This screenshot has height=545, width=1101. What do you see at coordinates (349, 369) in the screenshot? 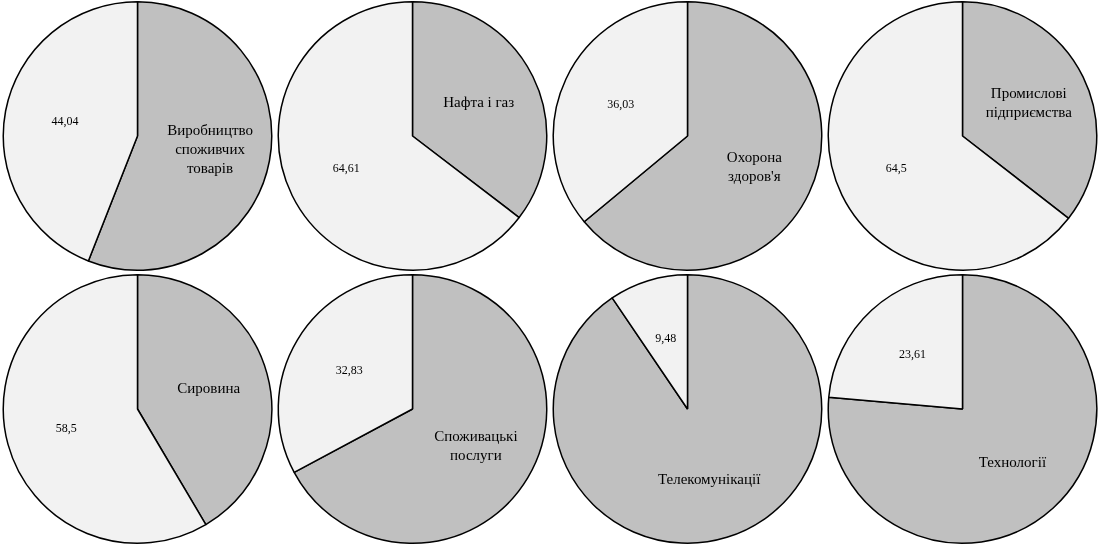
I see `data-label: 32,83` at bounding box center [349, 369].